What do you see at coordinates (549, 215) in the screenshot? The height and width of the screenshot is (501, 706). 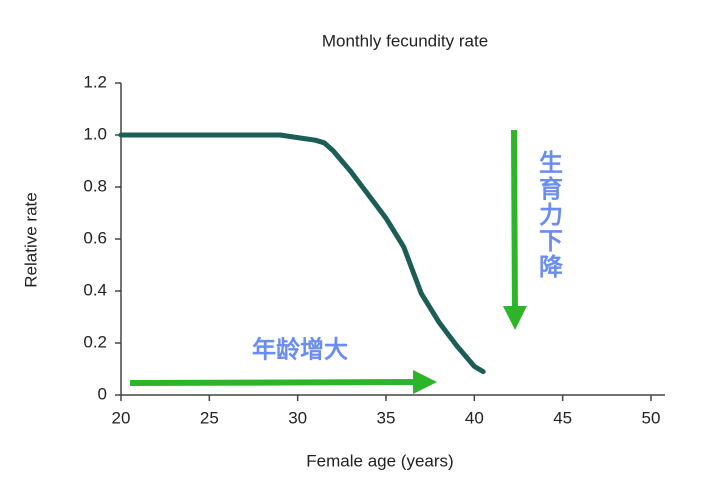 I see `annotation: 生育力下降` at bounding box center [549, 215].